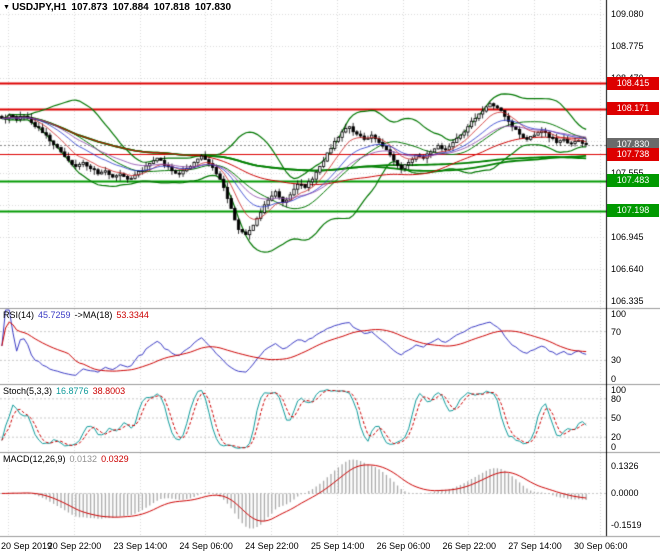  What do you see at coordinates (616, 331) in the screenshot?
I see `rsi-tick-label: 70` at bounding box center [616, 331].